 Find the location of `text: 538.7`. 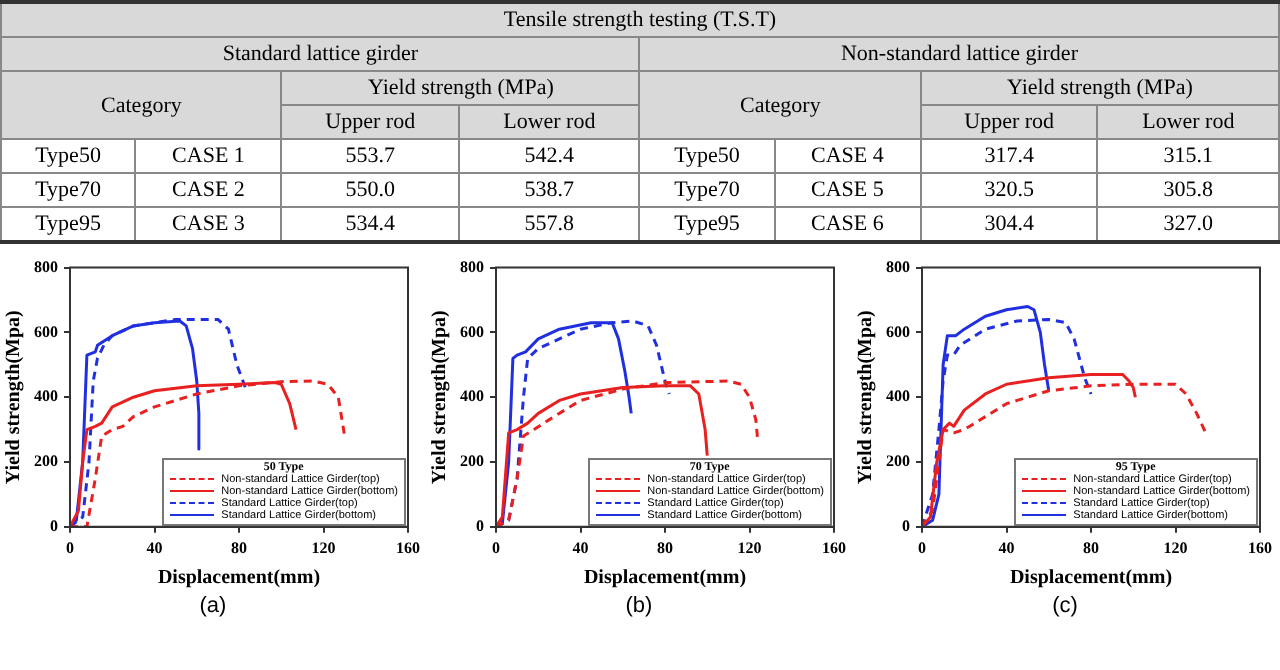

text: 538.7 is located at coordinates (549, 190).